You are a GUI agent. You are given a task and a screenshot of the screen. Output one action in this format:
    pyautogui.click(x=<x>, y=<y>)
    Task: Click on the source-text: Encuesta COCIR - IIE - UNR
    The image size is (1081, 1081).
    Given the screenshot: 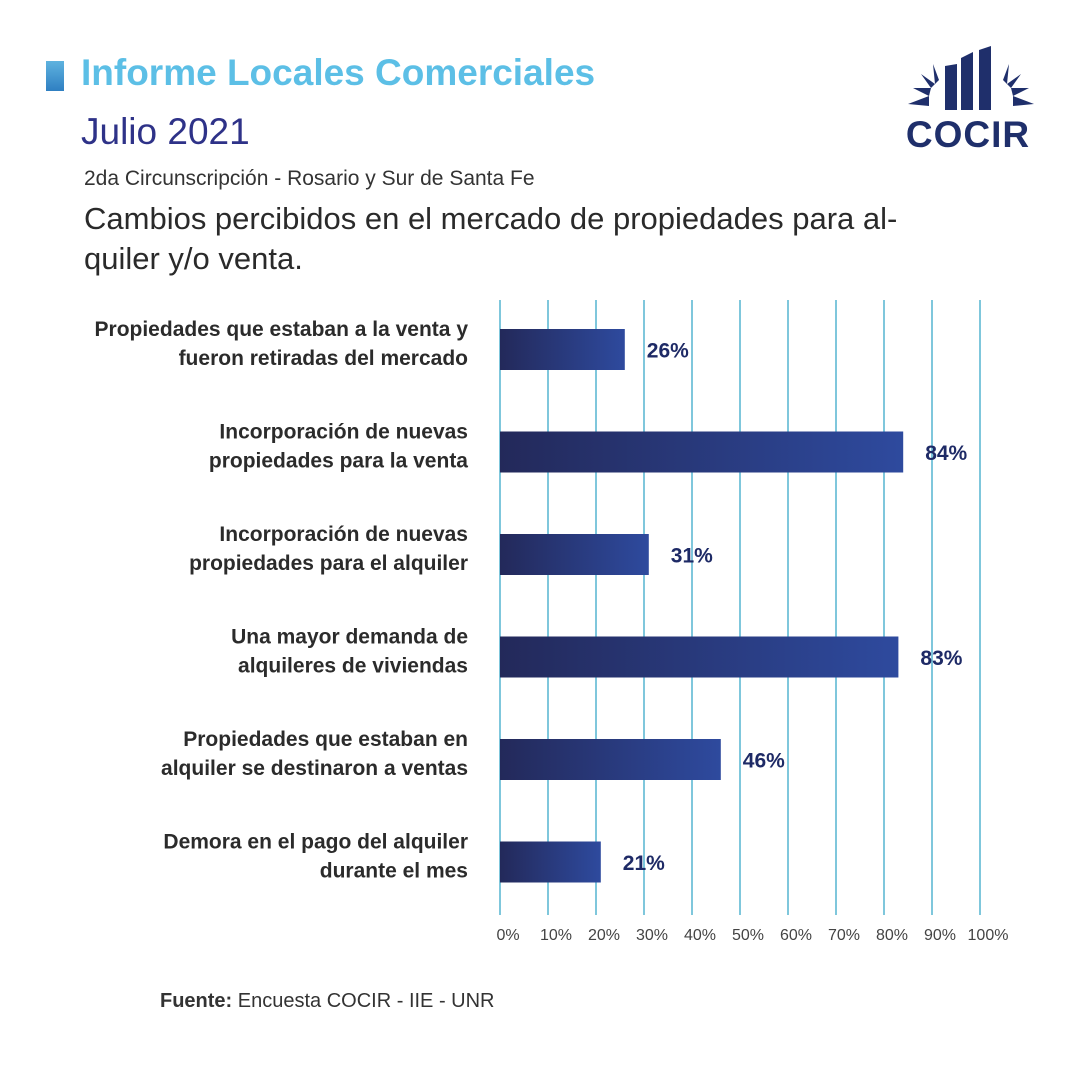 What is the action you would take?
    pyautogui.click(x=363, y=1001)
    